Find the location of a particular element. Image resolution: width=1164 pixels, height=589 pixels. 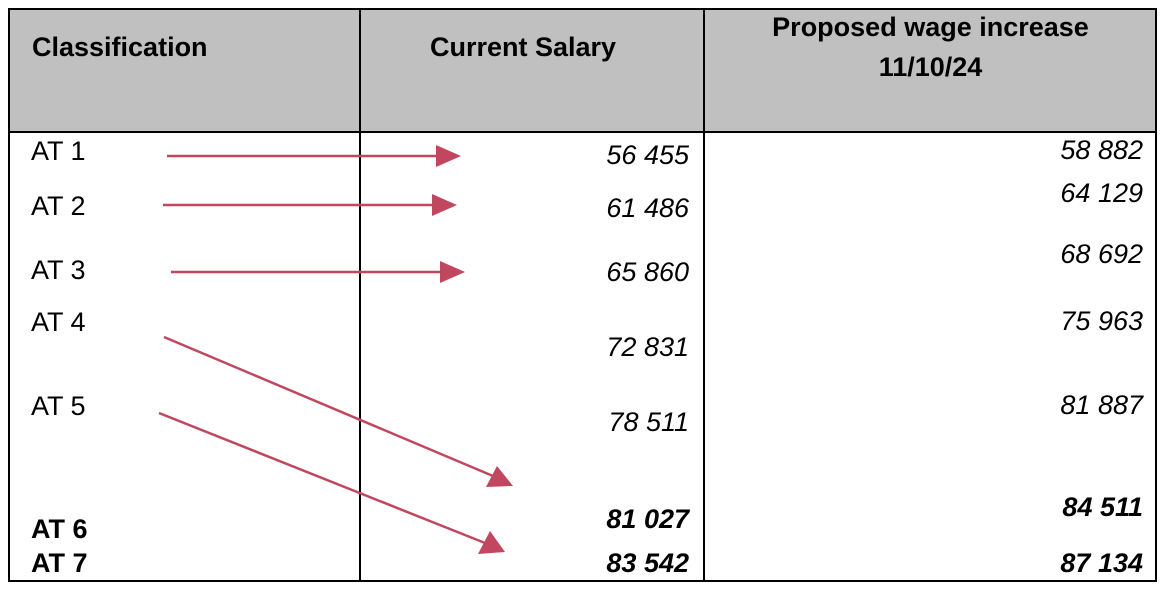

proposed-salary-cell: 64 129 is located at coordinates (1101, 193).